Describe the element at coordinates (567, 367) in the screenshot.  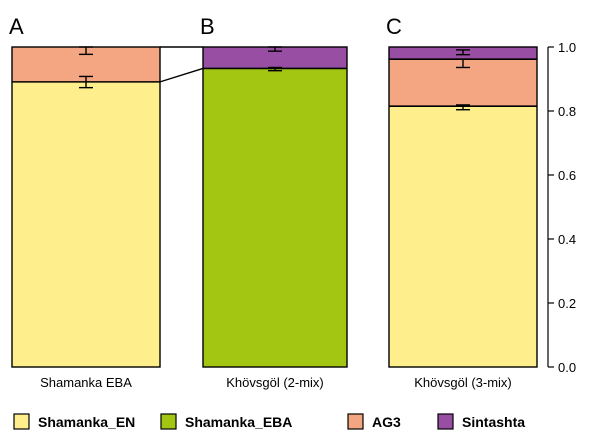
I see `y-tick-label: 0.0` at that location.